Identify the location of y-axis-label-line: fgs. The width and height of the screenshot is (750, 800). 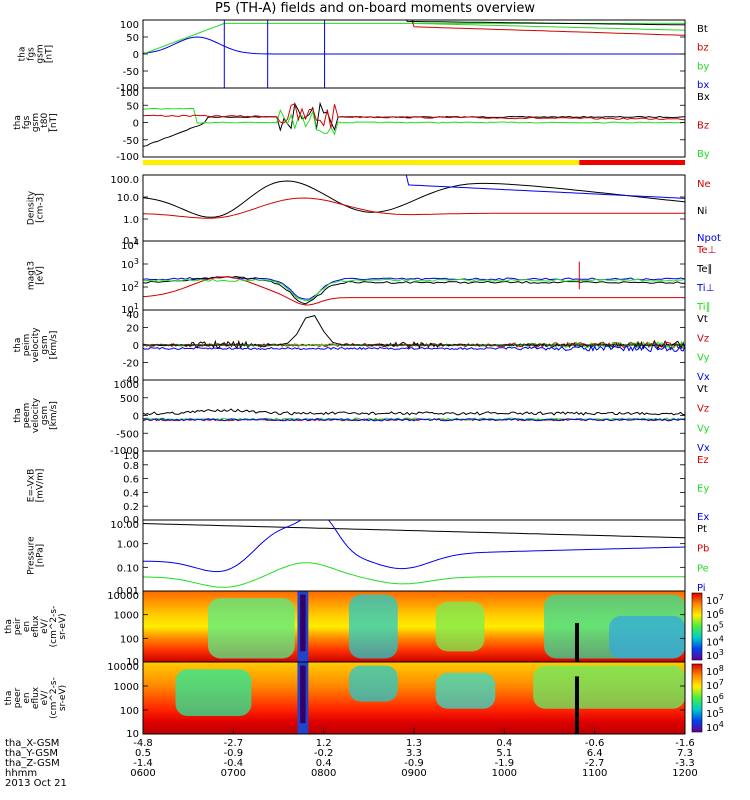
(27, 122).